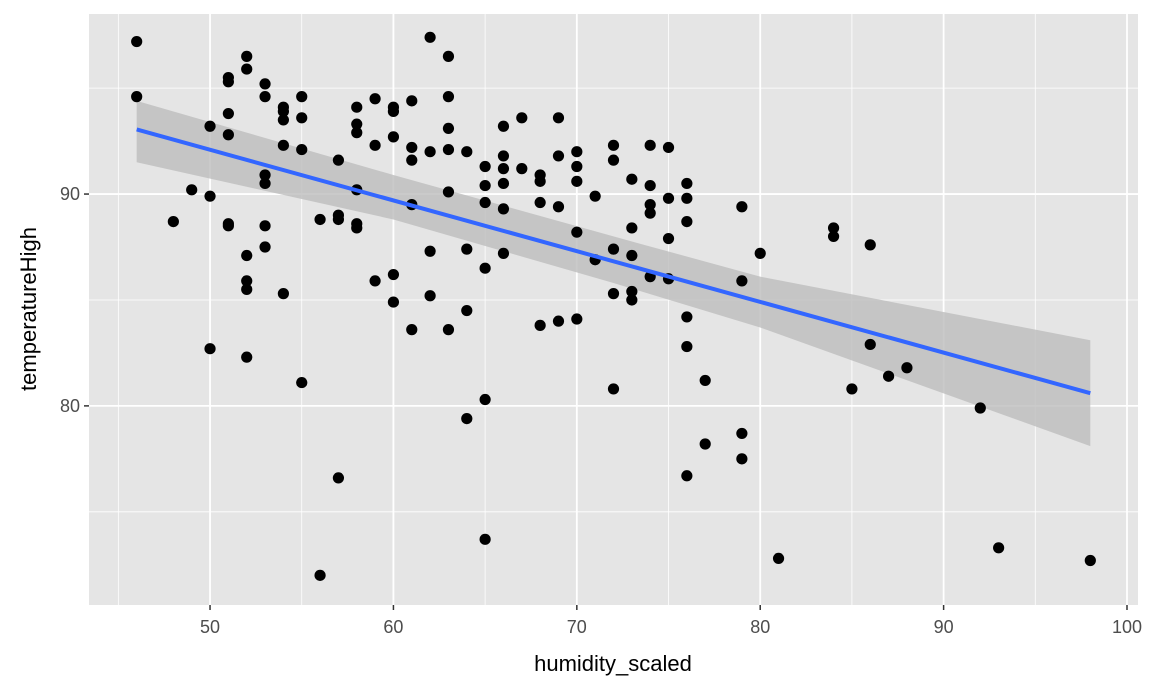 This screenshot has width=1152, height=696. I want to click on y-axis-title: temperatureHigh, so click(28, 309).